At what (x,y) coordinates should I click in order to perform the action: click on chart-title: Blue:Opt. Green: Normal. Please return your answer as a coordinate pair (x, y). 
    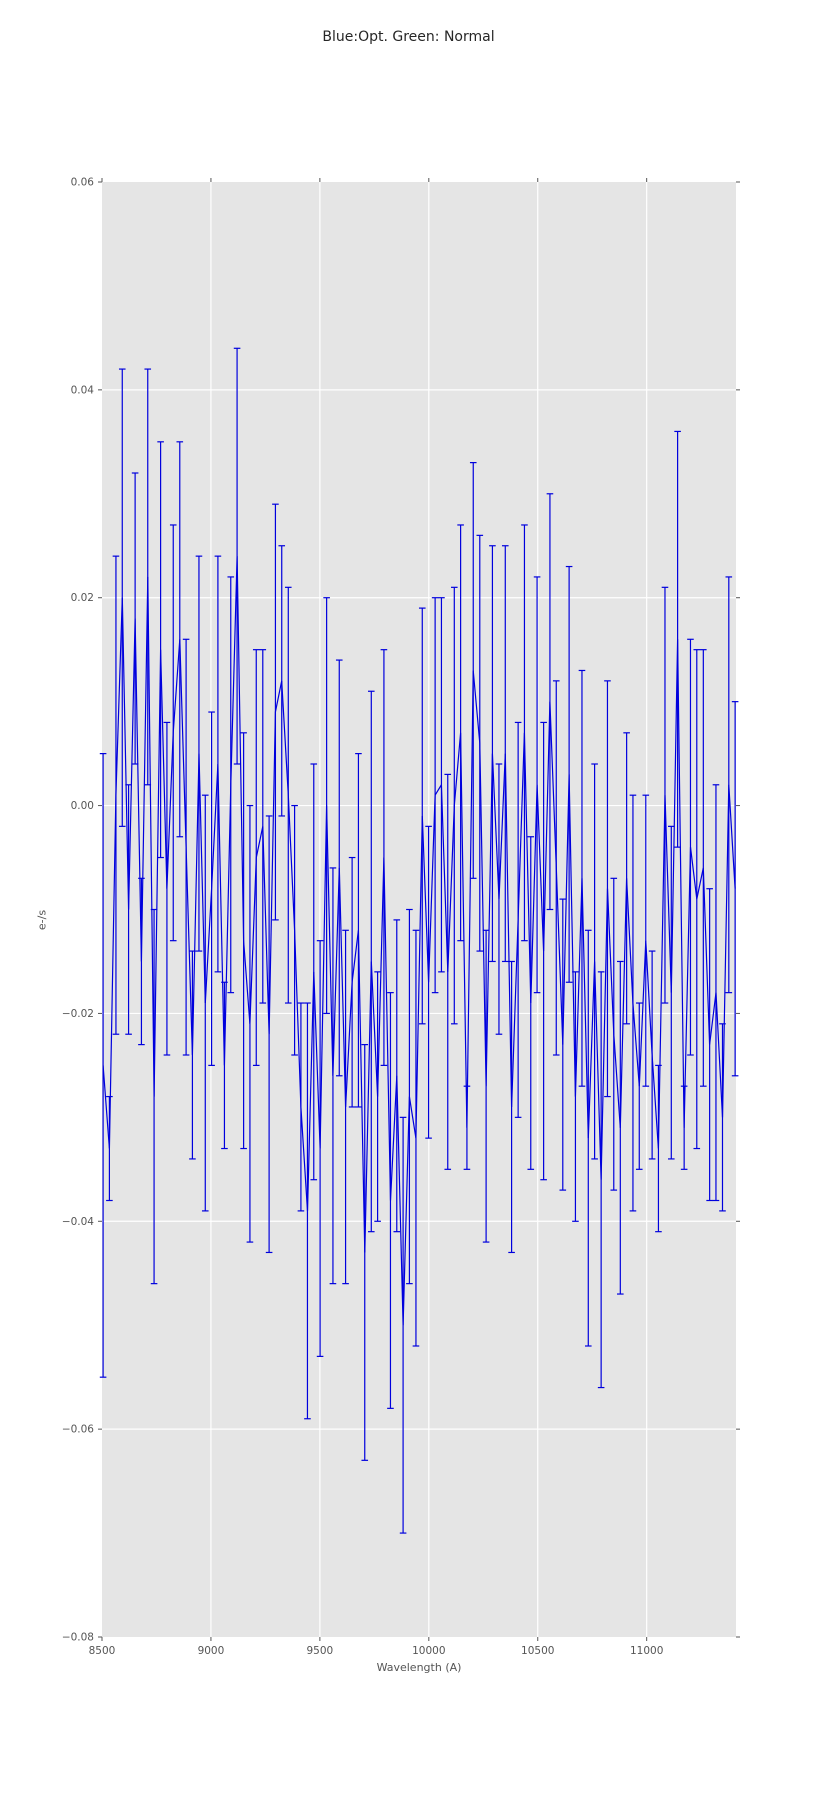
    Looking at the image, I should click on (408, 37).